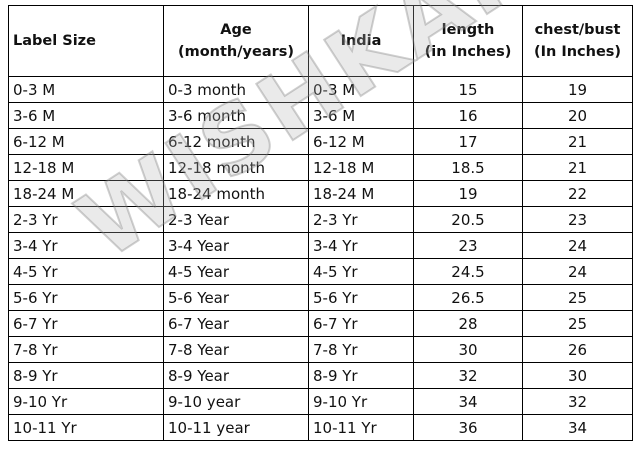 The width and height of the screenshot is (640, 455). I want to click on header-cell: India, so click(361, 41).